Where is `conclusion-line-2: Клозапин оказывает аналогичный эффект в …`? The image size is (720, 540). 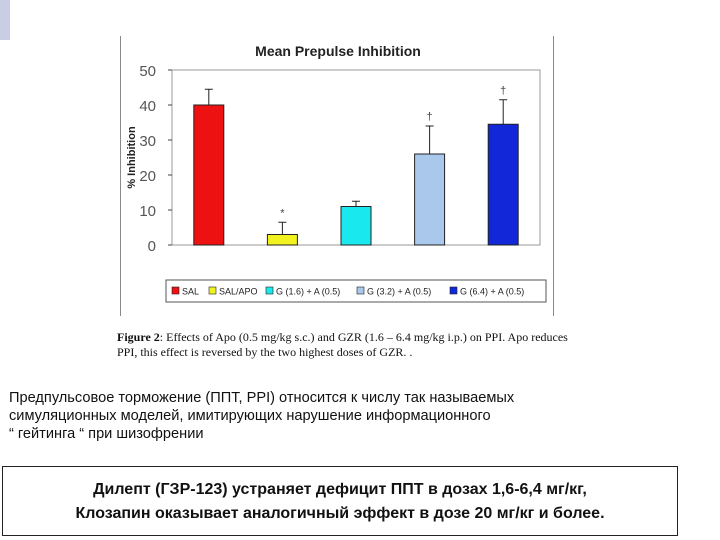
conclusion-line-2: Клозапин оказывает аналогичный эффект в … is located at coordinates (340, 513).